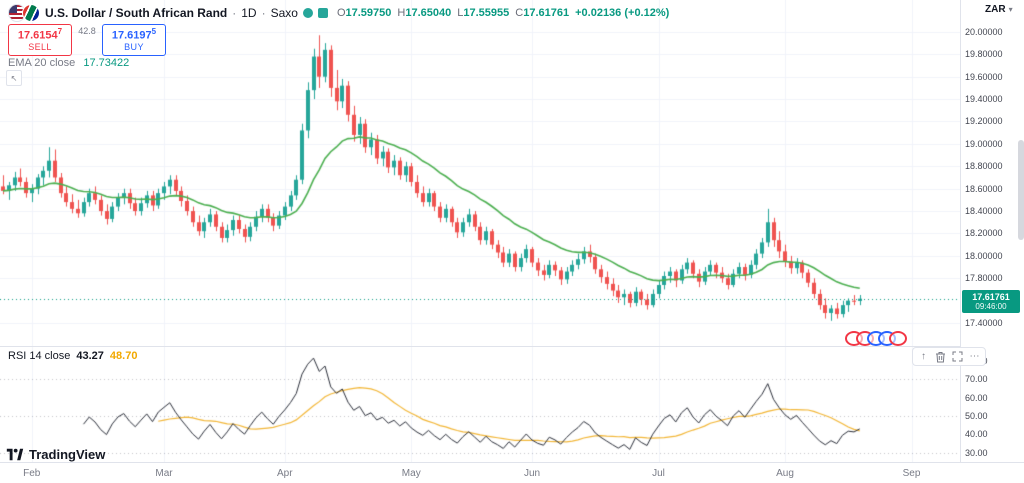 Image resolution: width=1024 pixels, height=483 pixels. What do you see at coordinates (995, 9) in the screenshot?
I see `currency-label: ZAR` at bounding box center [995, 9].